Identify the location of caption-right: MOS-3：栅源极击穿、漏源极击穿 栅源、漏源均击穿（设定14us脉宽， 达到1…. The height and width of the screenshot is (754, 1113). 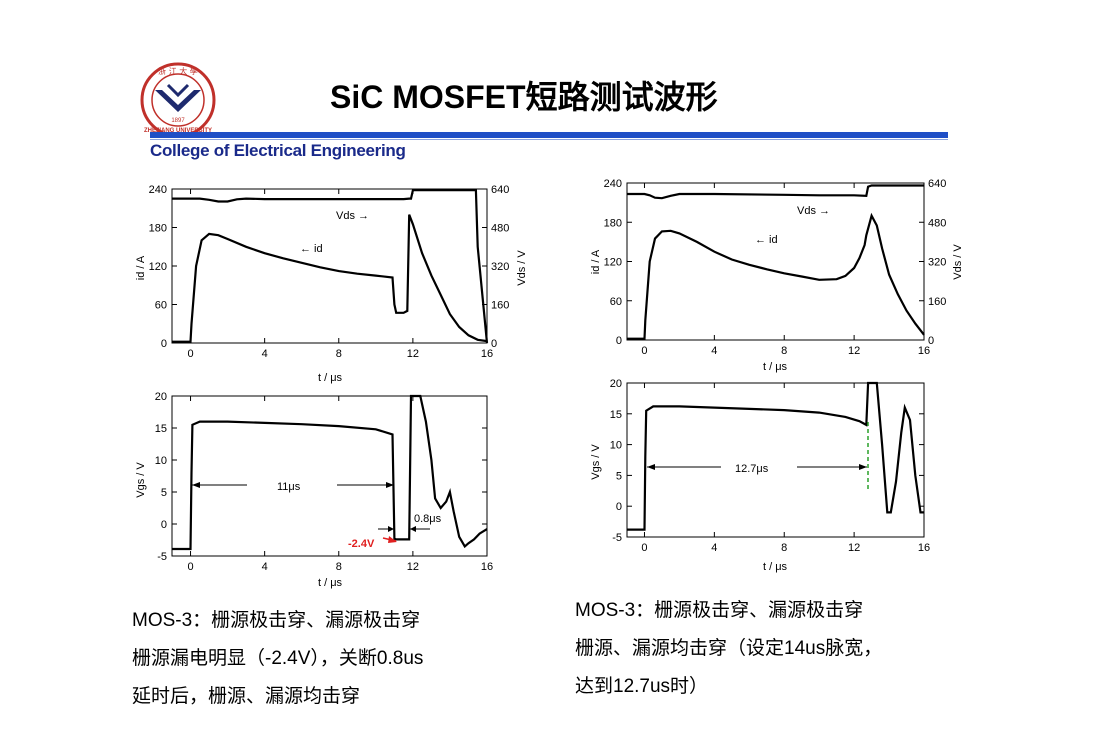
(728, 649).